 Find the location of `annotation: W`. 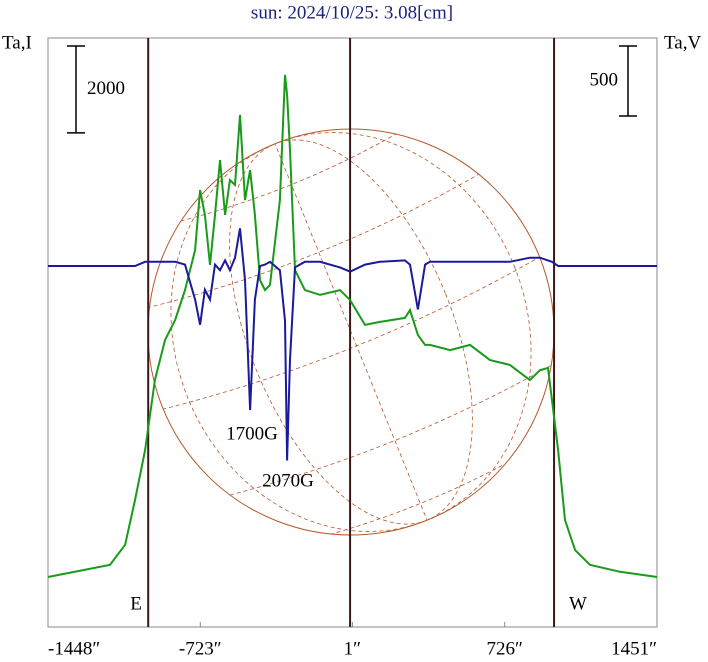

annotation: W is located at coordinates (578, 603).